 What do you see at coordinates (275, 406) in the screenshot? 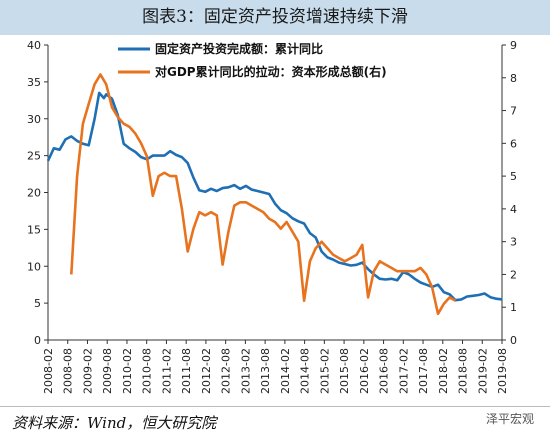
I see `footer-divider` at bounding box center [275, 406].